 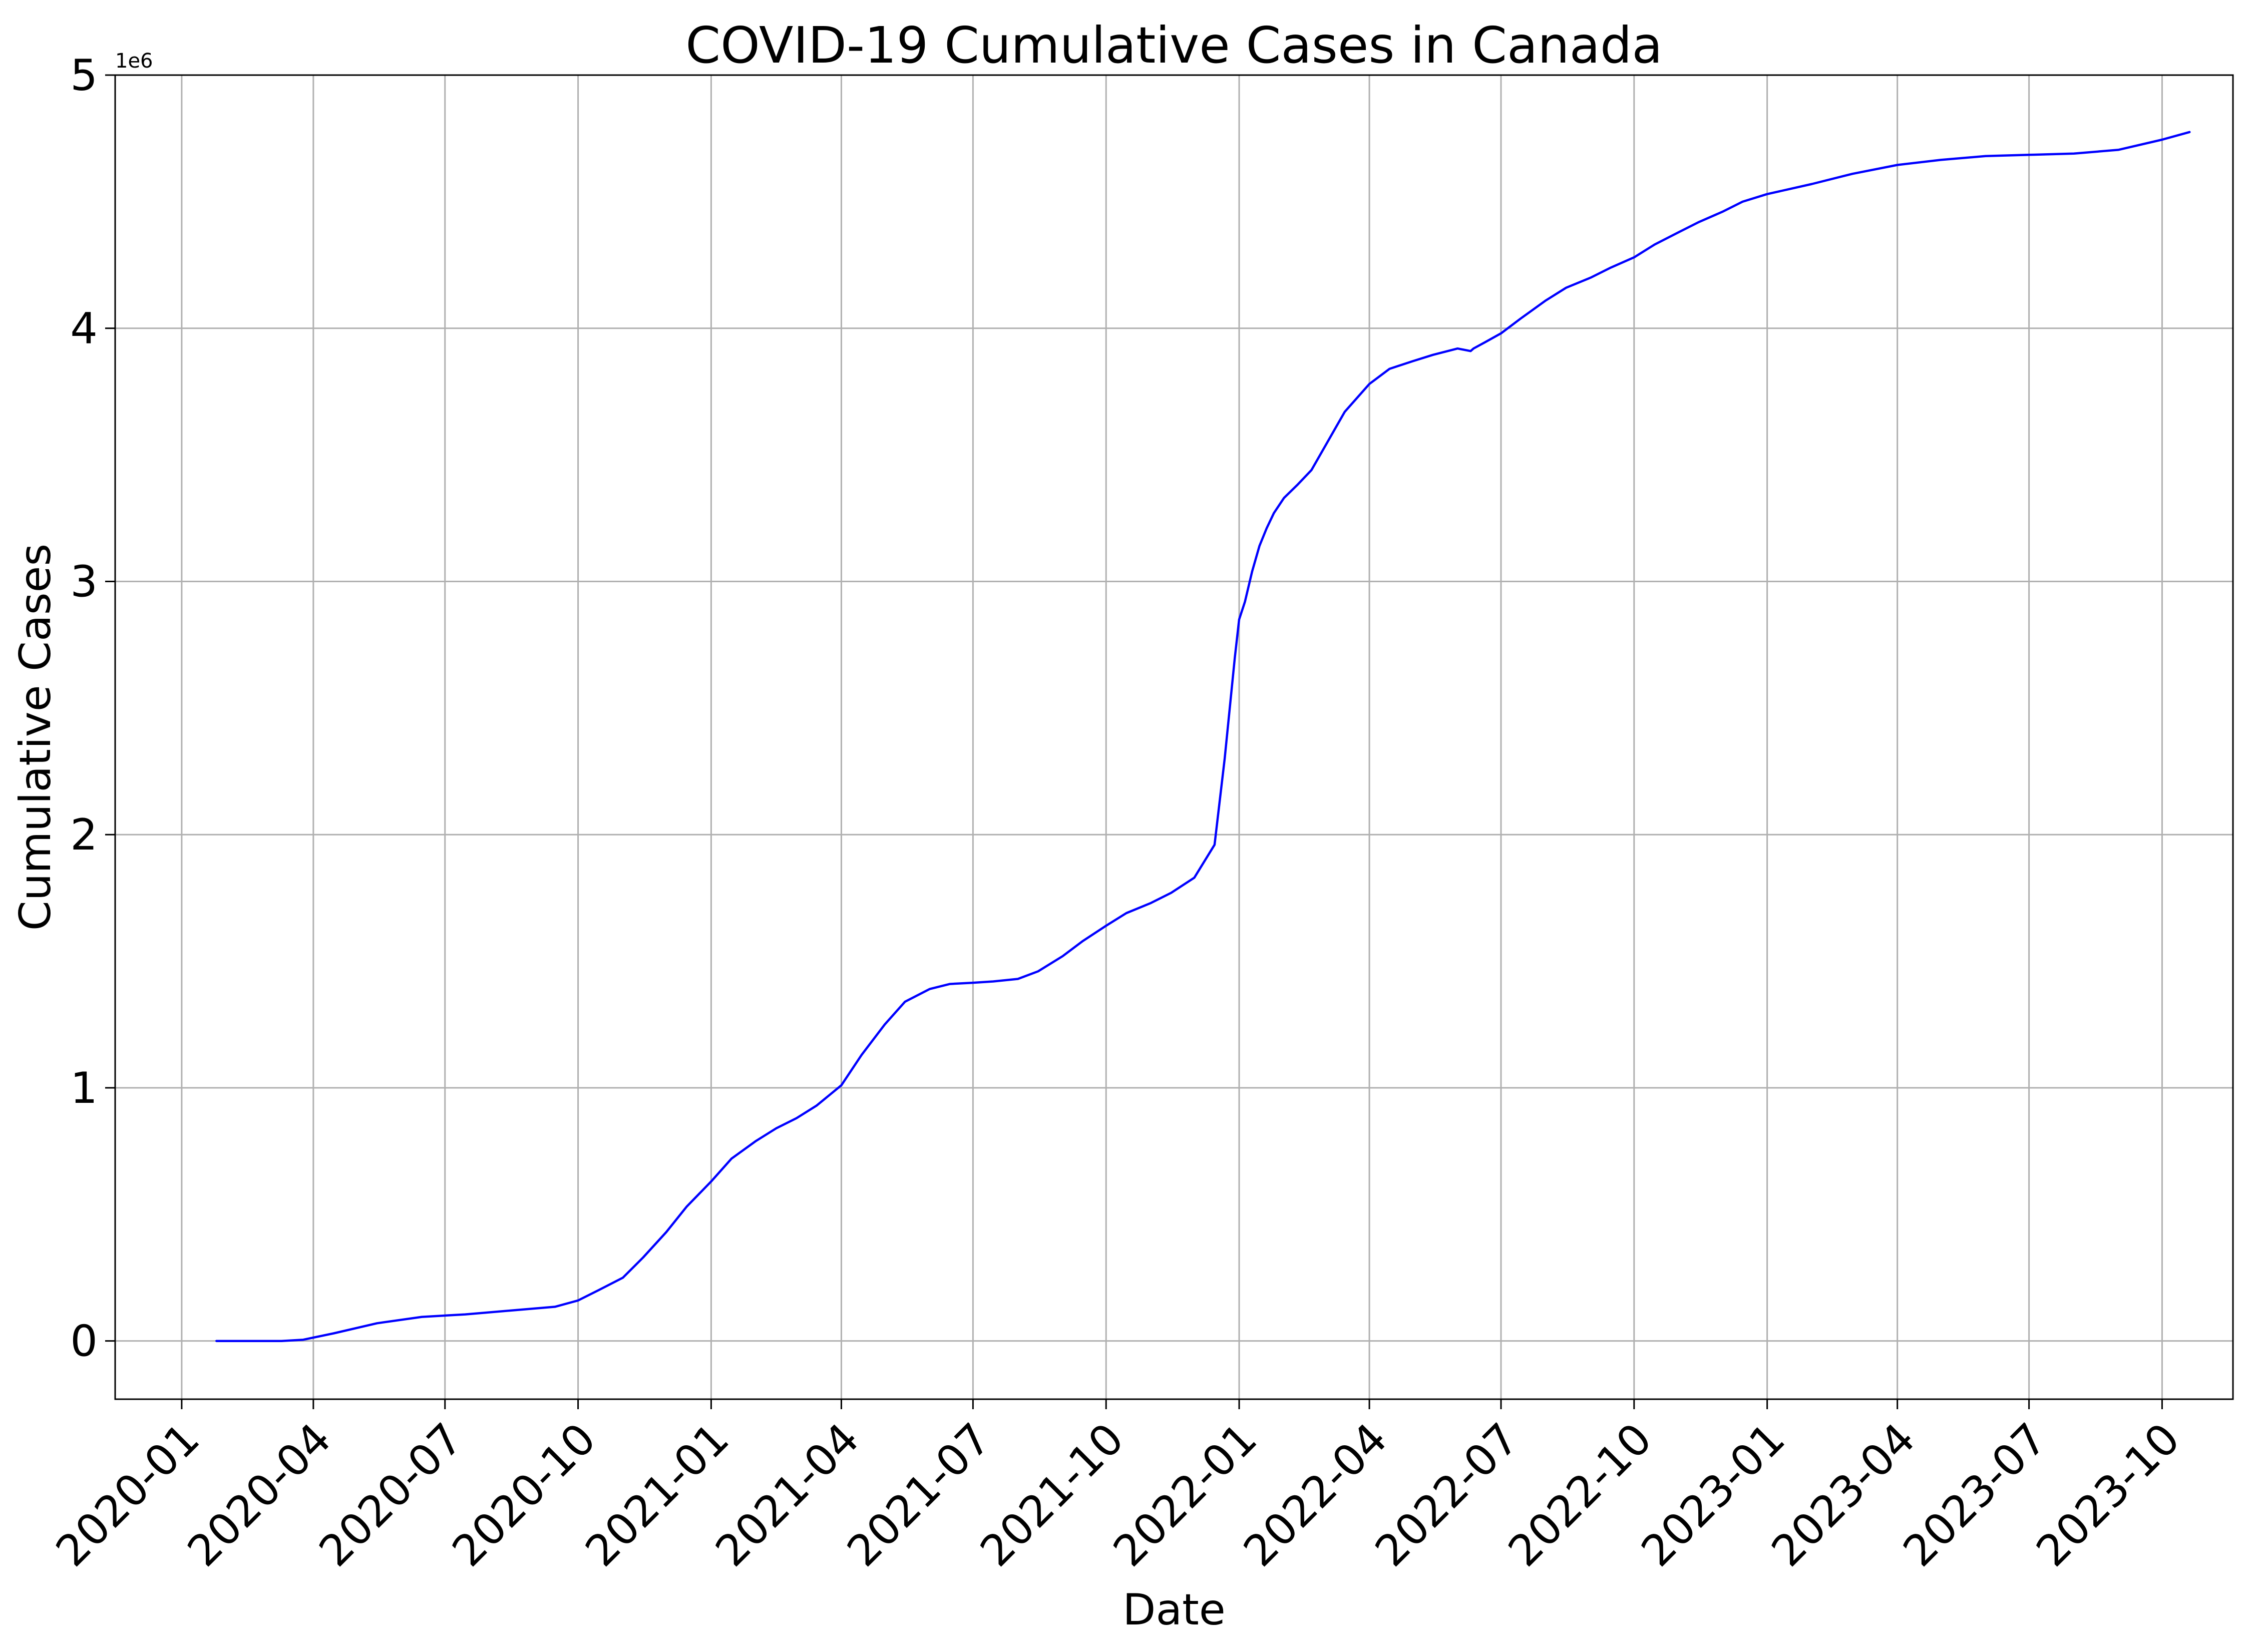 I want to click on x-tick-label: 2020-04, so click(x=260, y=1495).